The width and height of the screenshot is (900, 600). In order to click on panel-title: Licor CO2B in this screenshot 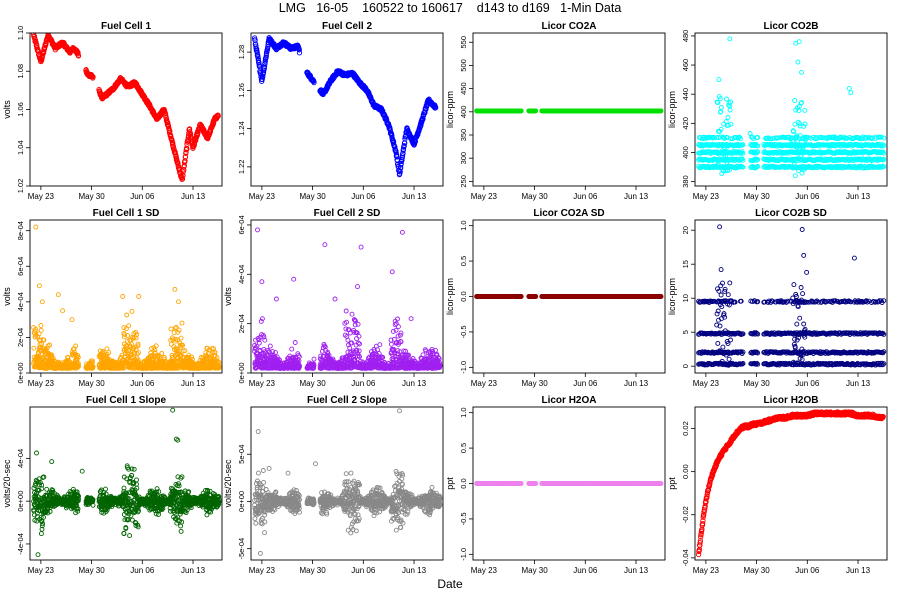, I will do `click(790, 26)`.